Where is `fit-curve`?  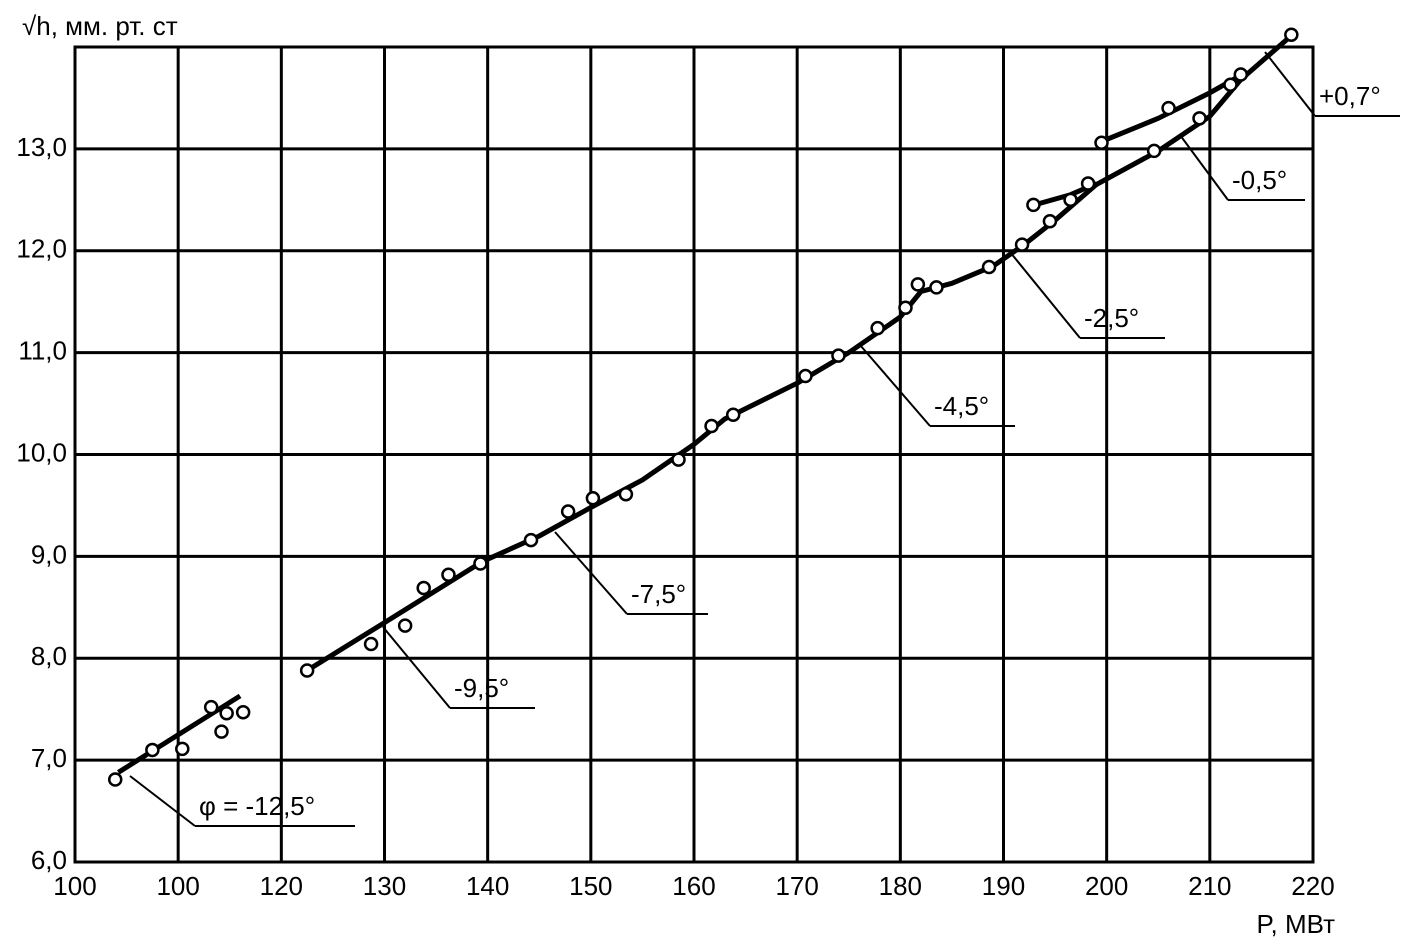
fit-curve is located at coordinates (179, 734).